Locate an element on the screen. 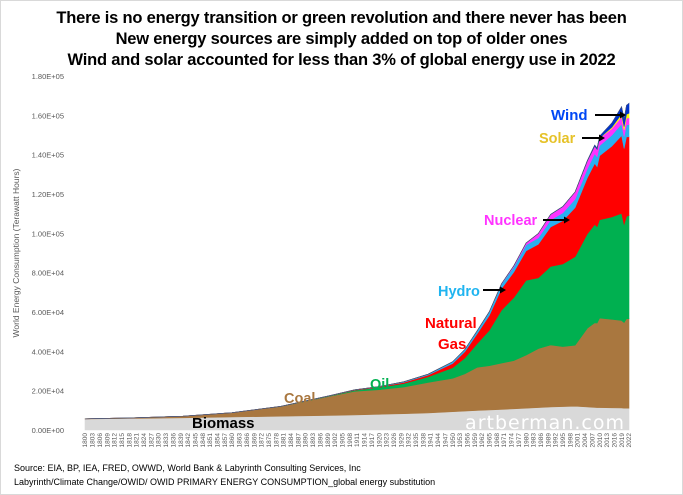 The height and width of the screenshot is (495, 683). x-tick-label: 1974 is located at coordinates (512, 440).